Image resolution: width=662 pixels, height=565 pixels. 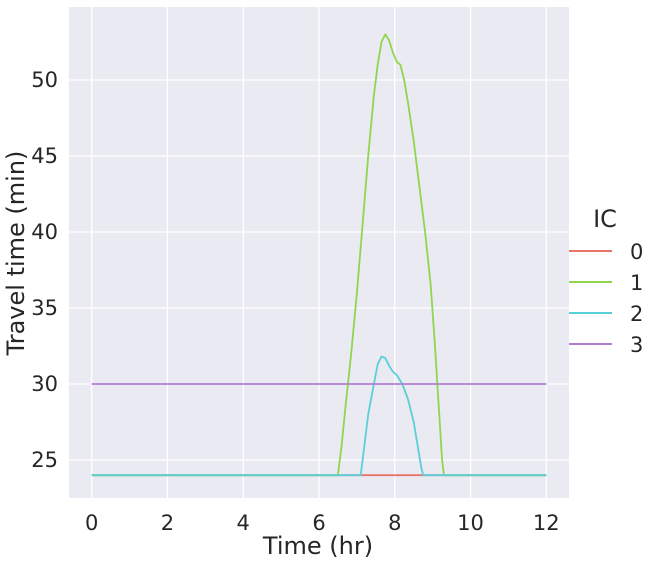 What do you see at coordinates (546, 523) in the screenshot?
I see `x-tick-label: 12` at bounding box center [546, 523].